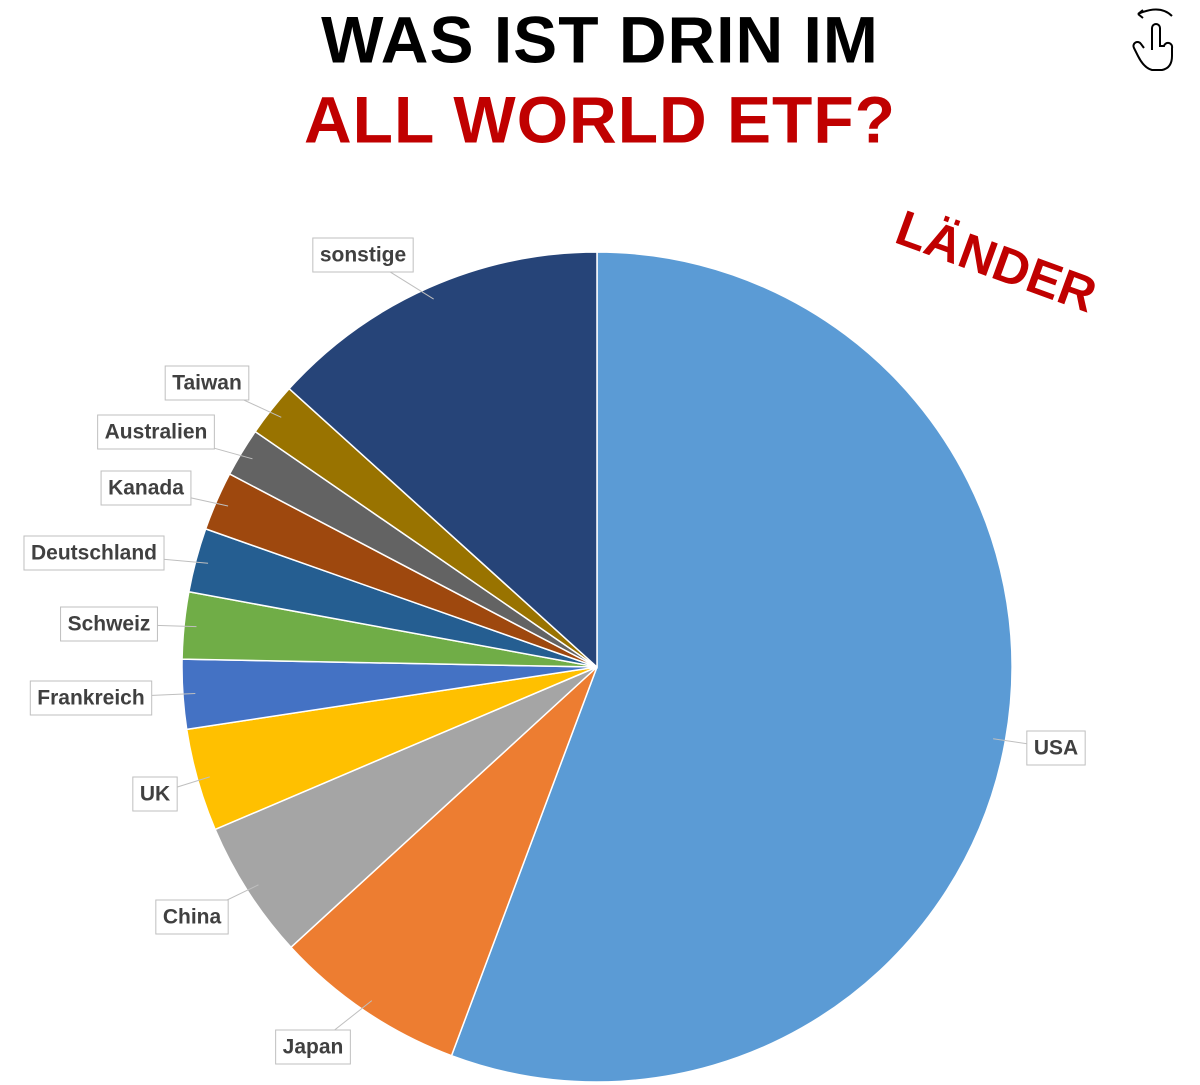 The width and height of the screenshot is (1200, 1085). I want to click on data-label-group: Deutschland, so click(94, 553).